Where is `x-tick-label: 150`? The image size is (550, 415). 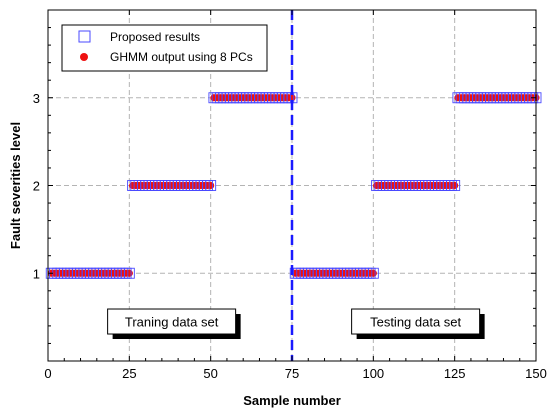 x-tick-label: 150 is located at coordinates (536, 373).